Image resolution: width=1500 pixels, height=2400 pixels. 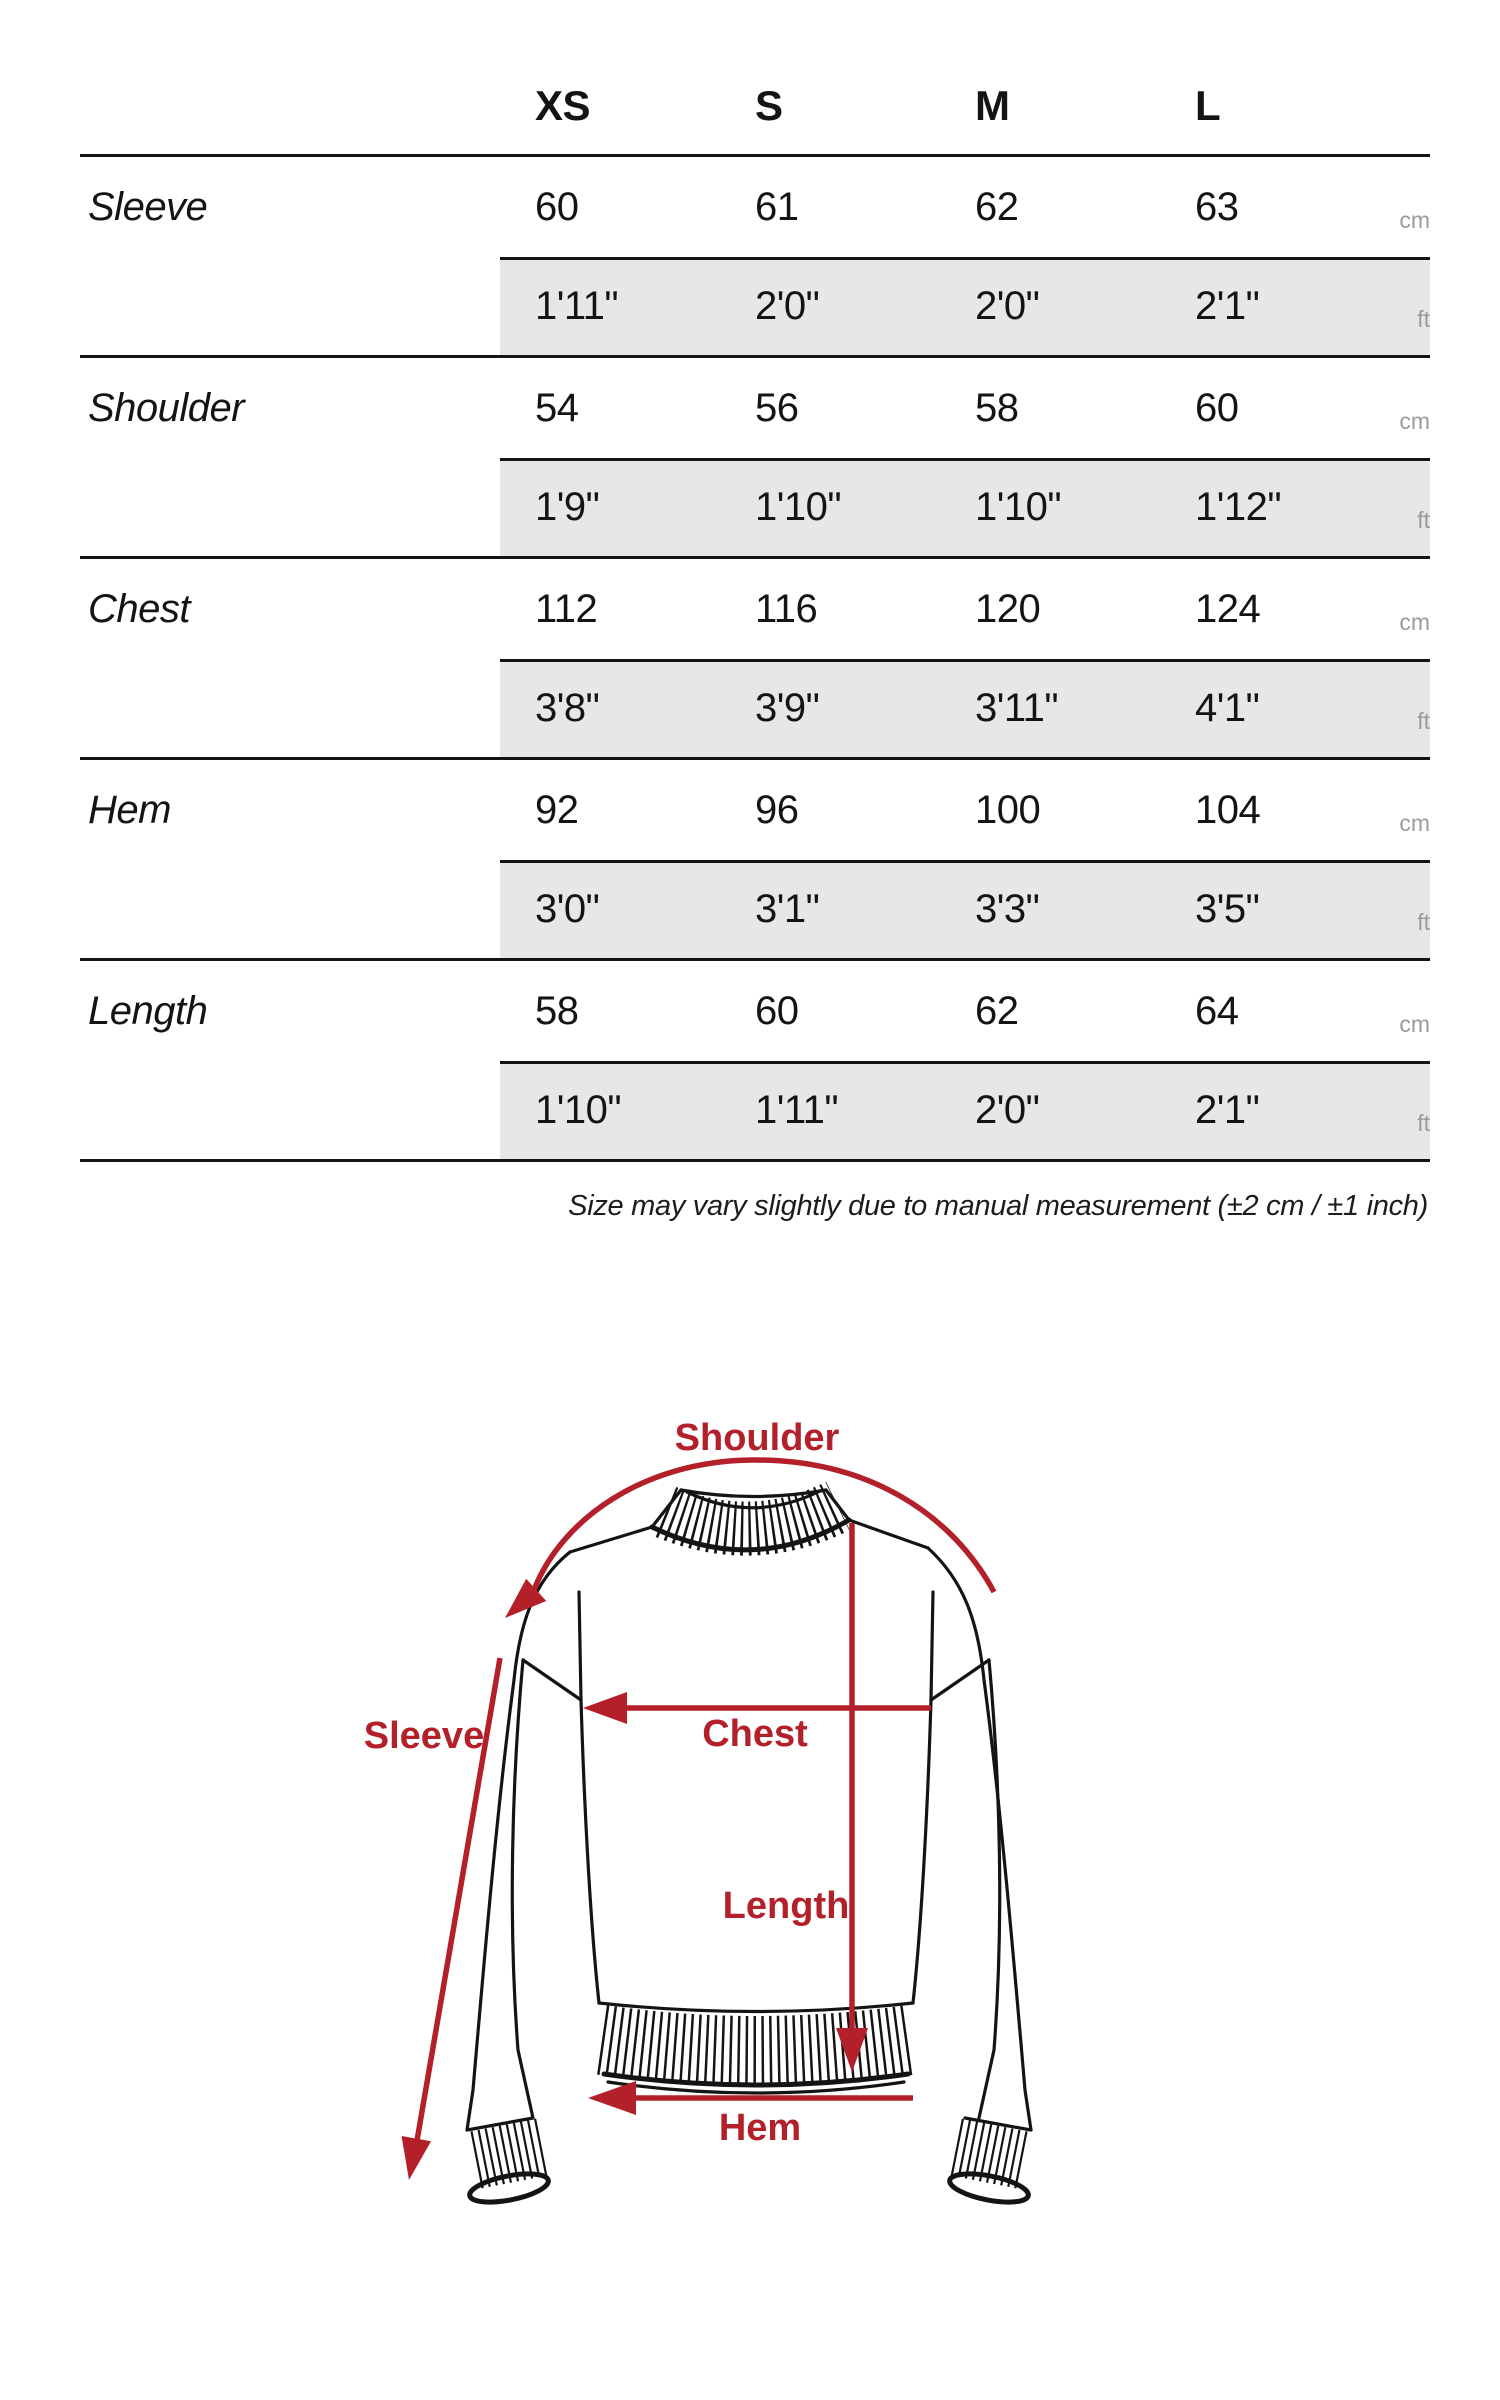 I want to click on table-row: Shoulder 54 56 58 60 cm, so click(x=755, y=408).